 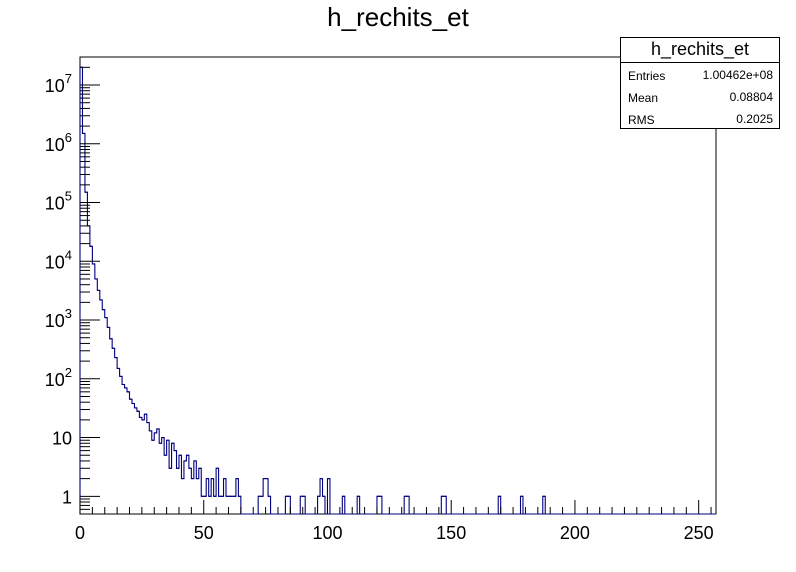 What do you see at coordinates (699, 533) in the screenshot?
I see `x-tick-label: 250` at bounding box center [699, 533].